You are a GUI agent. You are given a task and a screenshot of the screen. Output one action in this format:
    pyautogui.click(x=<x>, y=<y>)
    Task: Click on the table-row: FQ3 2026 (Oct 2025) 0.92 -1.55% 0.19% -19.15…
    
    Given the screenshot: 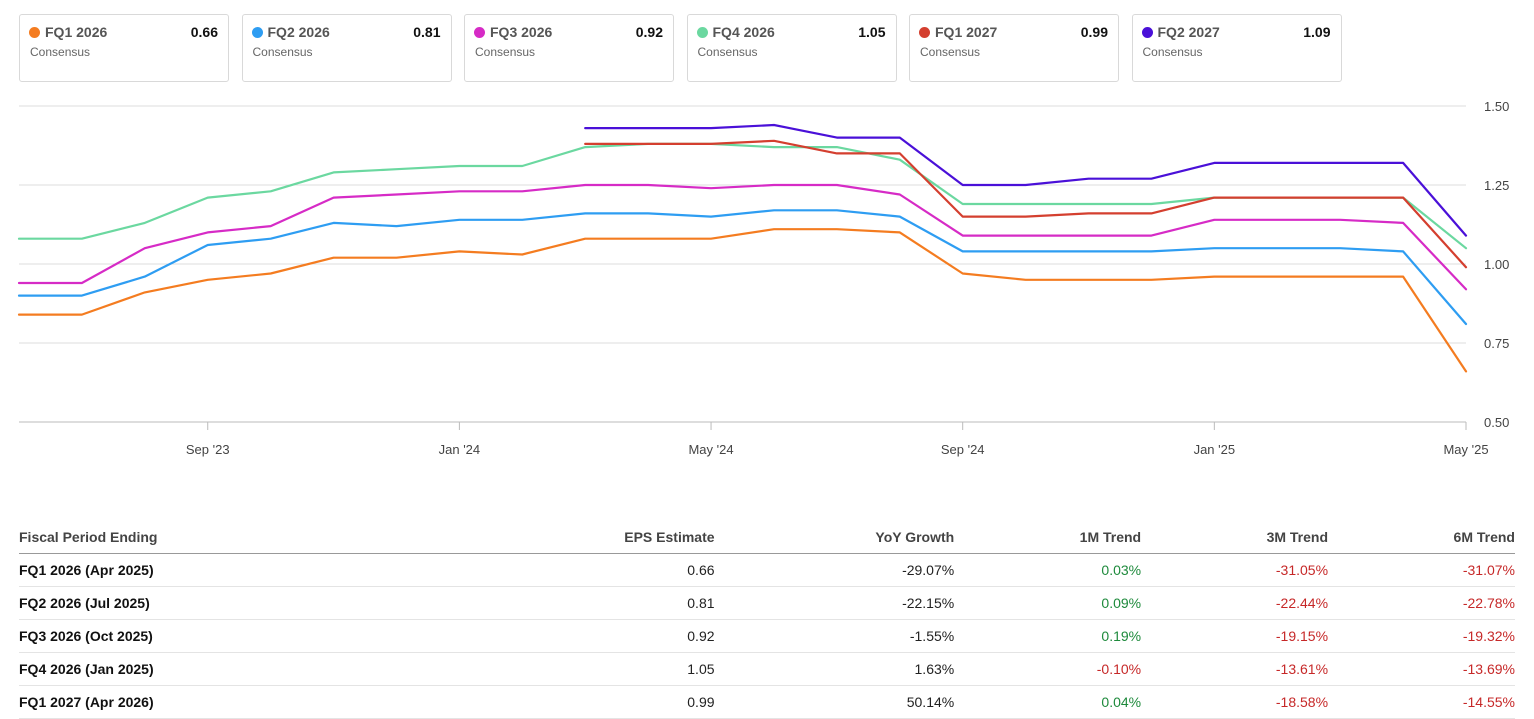 What is the action you would take?
    pyautogui.click(x=767, y=636)
    